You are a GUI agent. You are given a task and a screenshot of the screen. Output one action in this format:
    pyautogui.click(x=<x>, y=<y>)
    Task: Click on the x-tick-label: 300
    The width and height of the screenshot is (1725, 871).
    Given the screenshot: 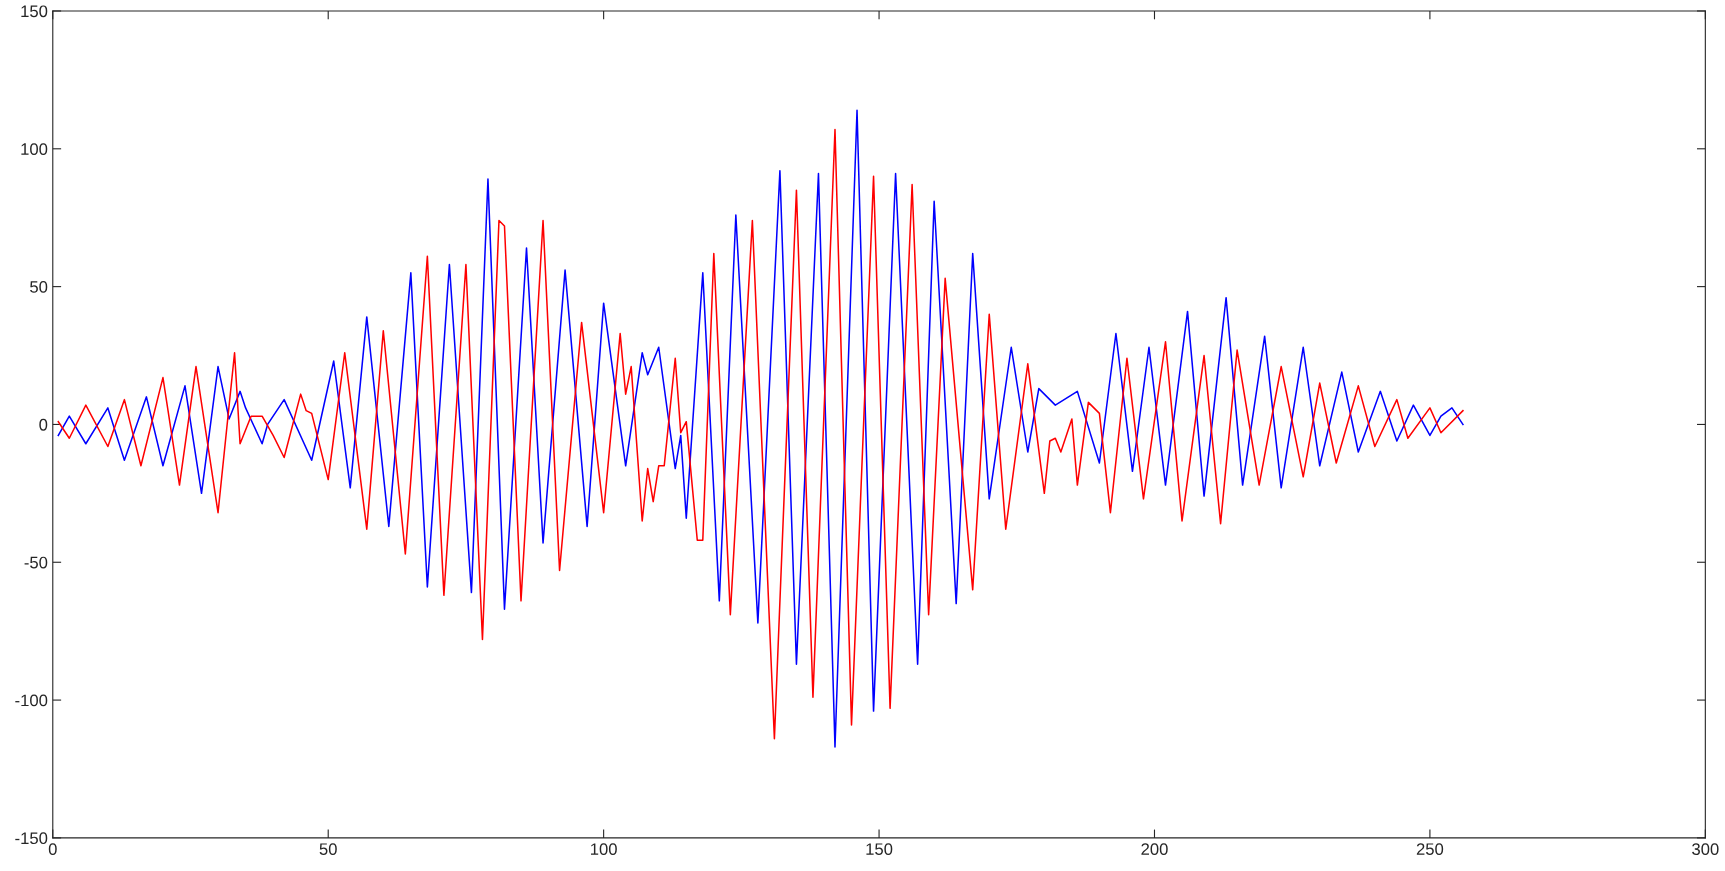 What is the action you would take?
    pyautogui.click(x=1705, y=849)
    